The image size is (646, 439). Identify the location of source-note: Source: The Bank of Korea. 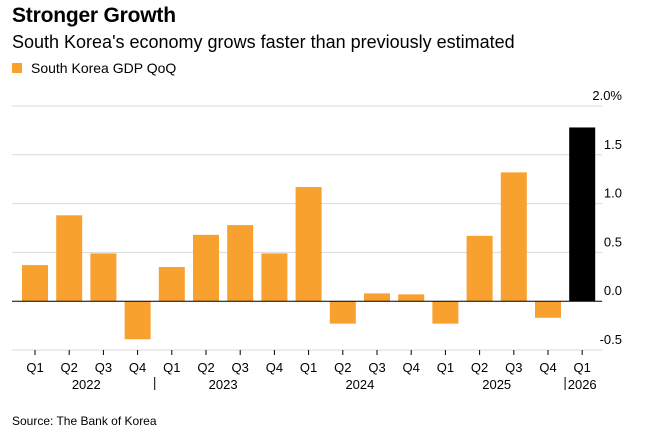
(84, 421).